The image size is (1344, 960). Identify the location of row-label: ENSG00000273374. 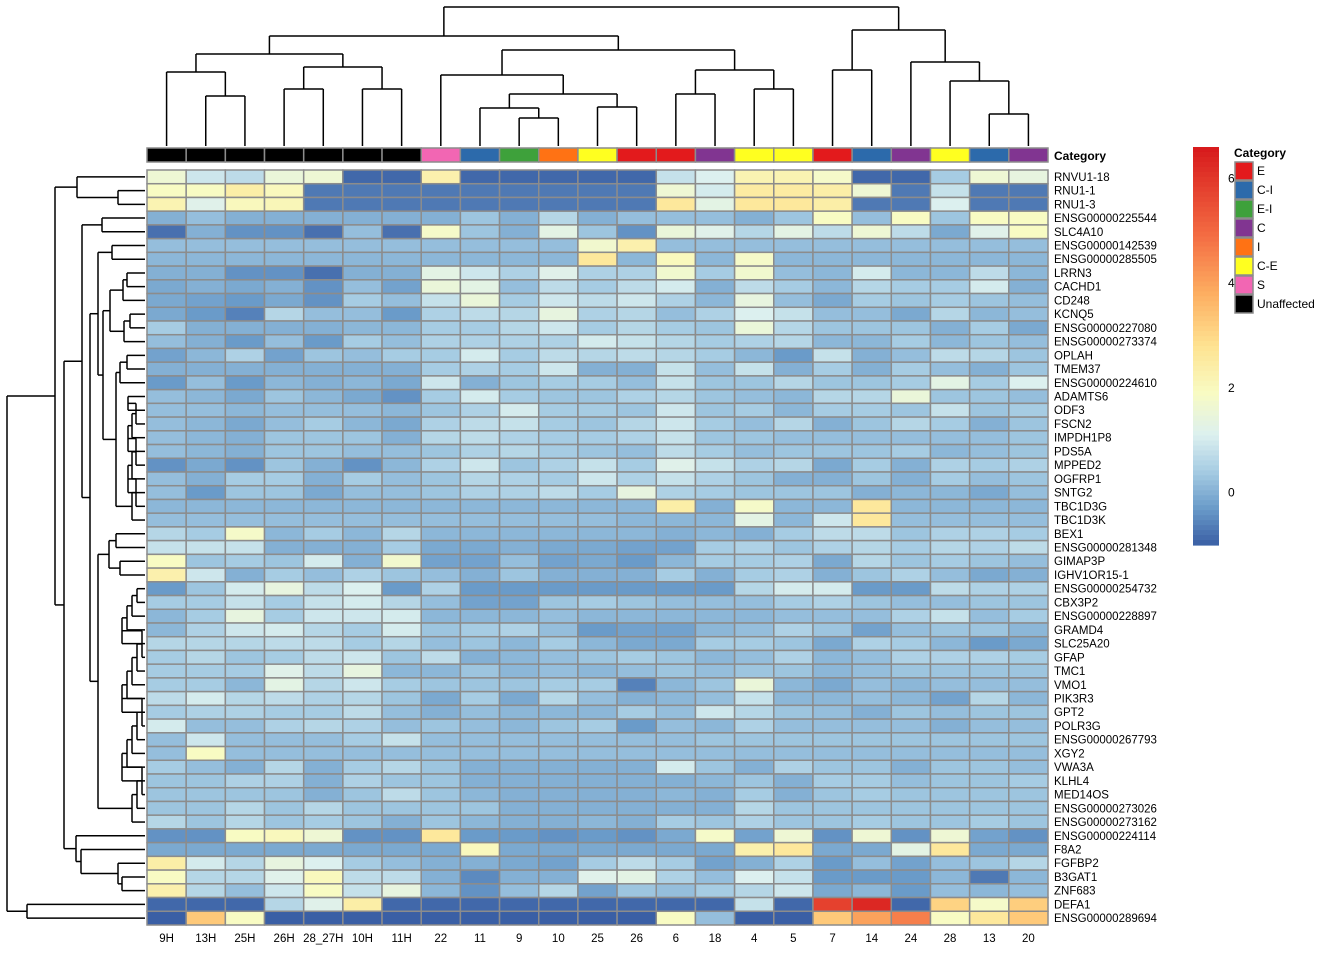
(1106, 343).